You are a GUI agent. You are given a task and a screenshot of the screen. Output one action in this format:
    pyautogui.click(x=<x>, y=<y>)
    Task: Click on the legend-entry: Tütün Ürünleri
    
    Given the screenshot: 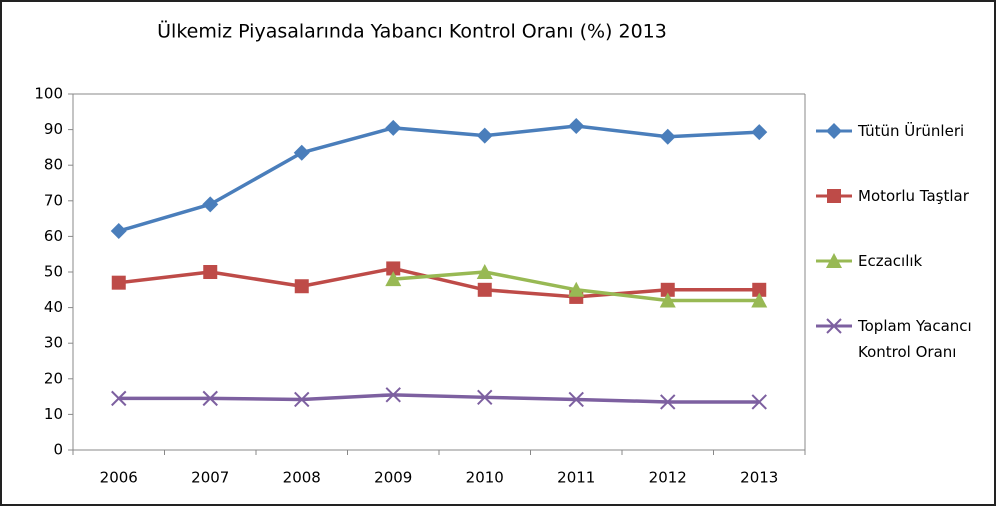 What is the action you would take?
    pyautogui.click(x=904, y=131)
    